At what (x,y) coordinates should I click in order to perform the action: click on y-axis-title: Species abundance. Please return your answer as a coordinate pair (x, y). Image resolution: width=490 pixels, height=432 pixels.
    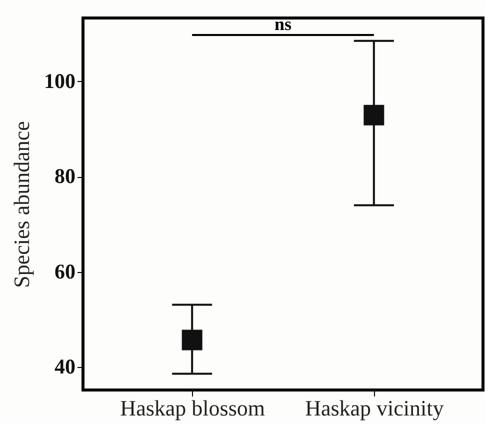
    Looking at the image, I should click on (21, 204).